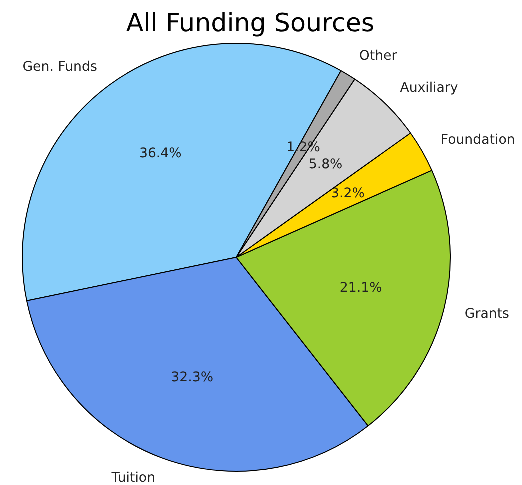  Describe the element at coordinates (192, 378) in the screenshot. I see `data-label: 32.3%` at that location.